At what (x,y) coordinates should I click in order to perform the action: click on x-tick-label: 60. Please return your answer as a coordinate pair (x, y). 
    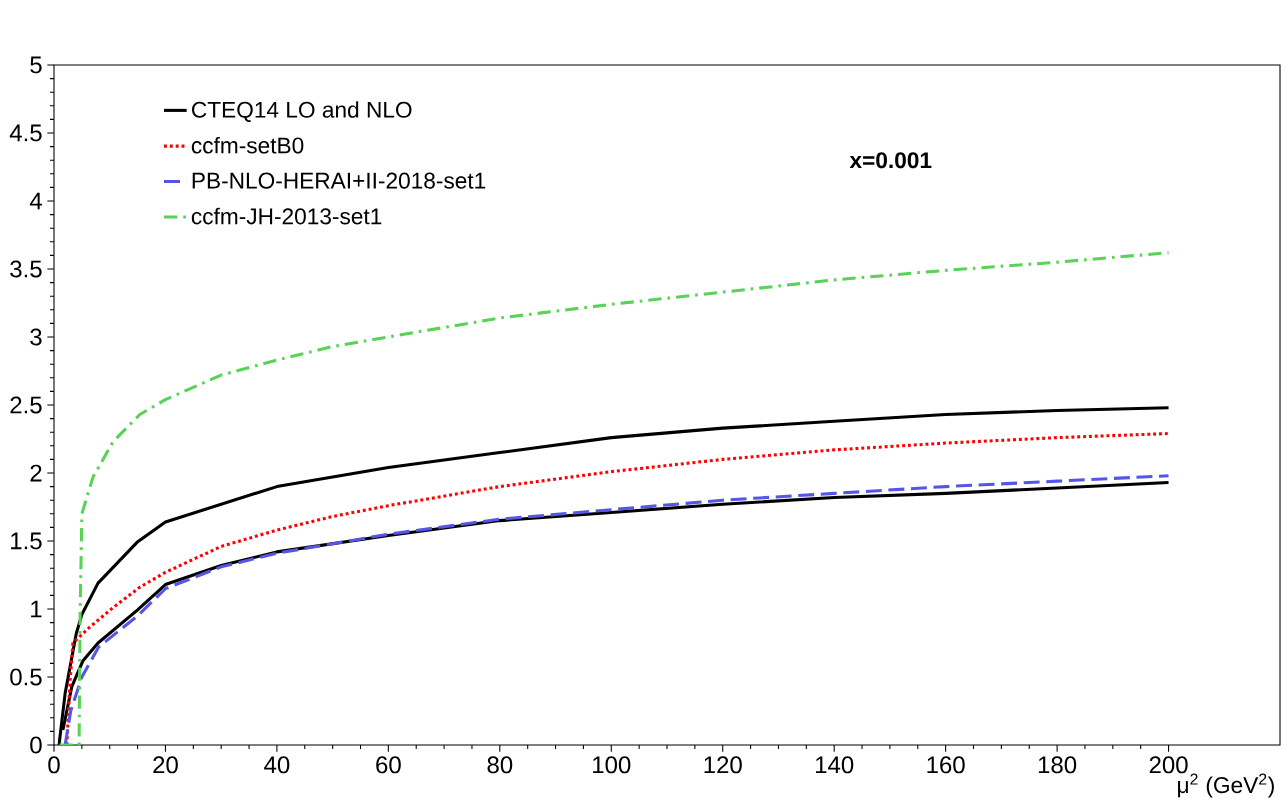
    Looking at the image, I should click on (388, 765).